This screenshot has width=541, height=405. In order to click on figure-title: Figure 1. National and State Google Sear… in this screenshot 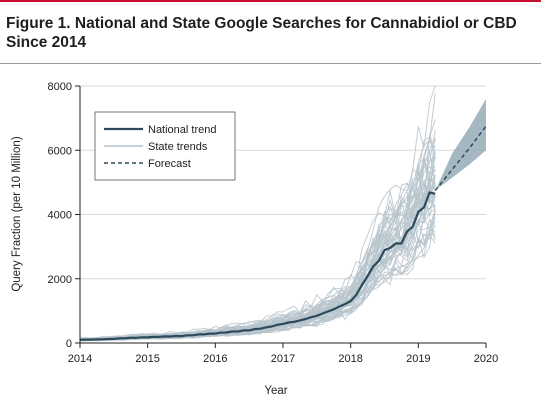, I will do `click(266, 33)`.